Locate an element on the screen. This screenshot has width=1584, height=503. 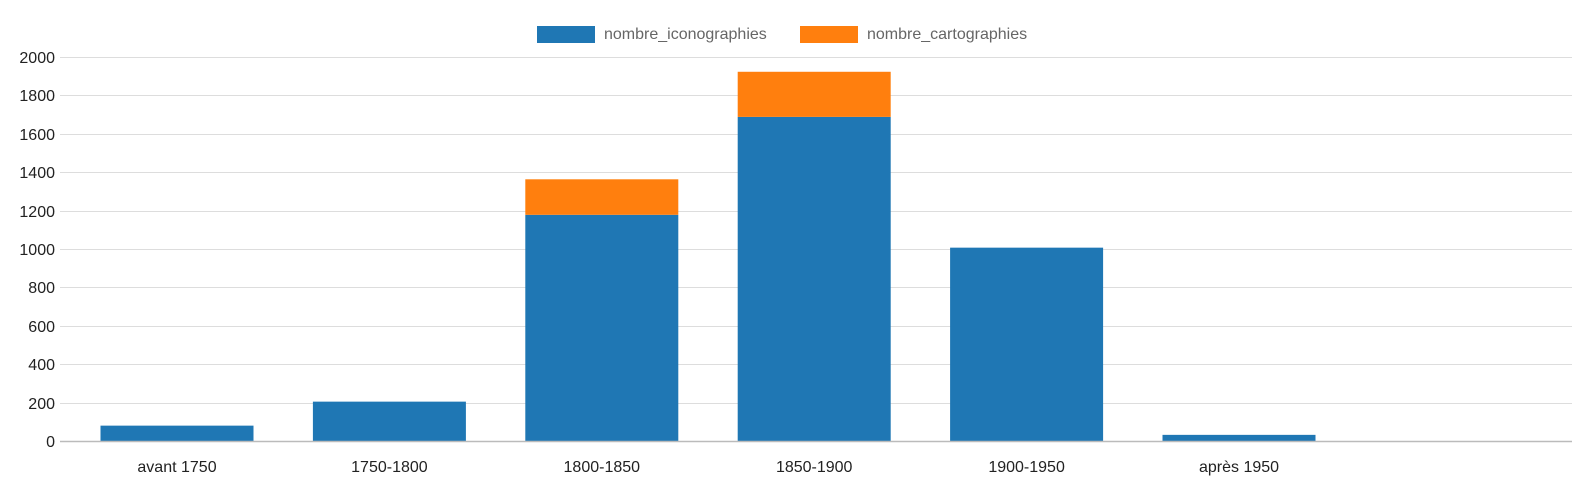
y-tick-label: 0 is located at coordinates (50, 442).